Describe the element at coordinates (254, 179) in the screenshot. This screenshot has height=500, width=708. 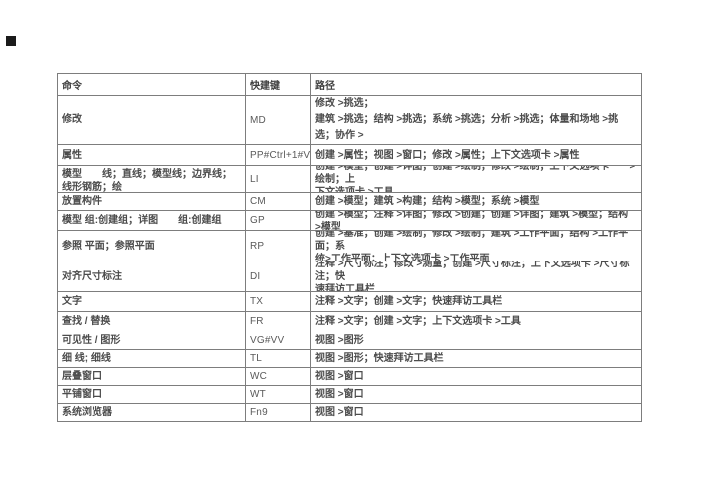
I see `key-text: LI` at that location.